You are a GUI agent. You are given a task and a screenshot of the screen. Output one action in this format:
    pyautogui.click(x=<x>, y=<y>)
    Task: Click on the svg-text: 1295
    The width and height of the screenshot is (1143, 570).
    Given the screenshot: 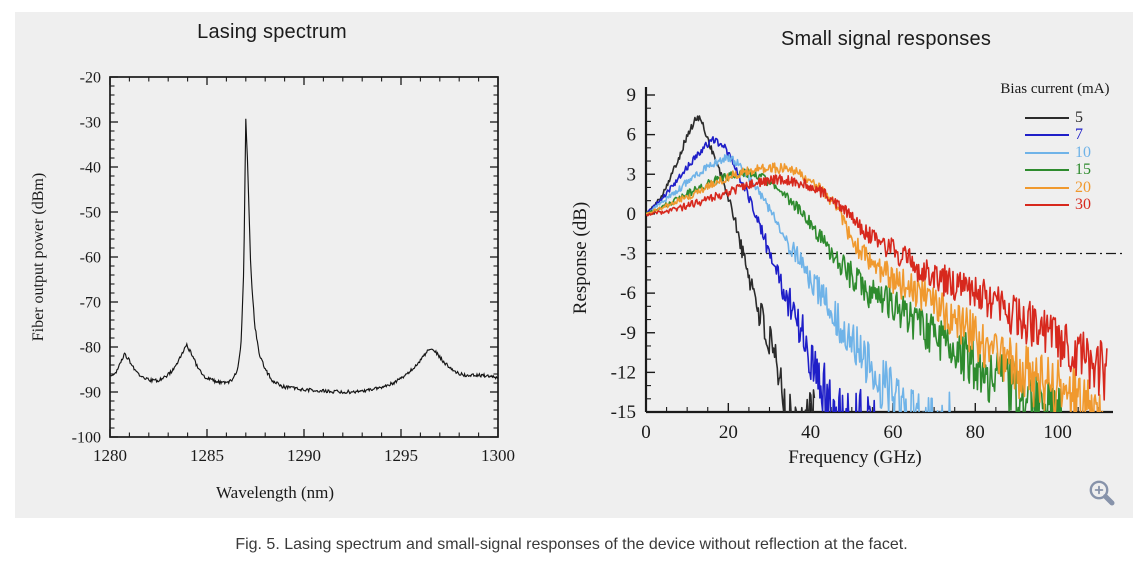 What is the action you would take?
    pyautogui.click(x=401, y=455)
    